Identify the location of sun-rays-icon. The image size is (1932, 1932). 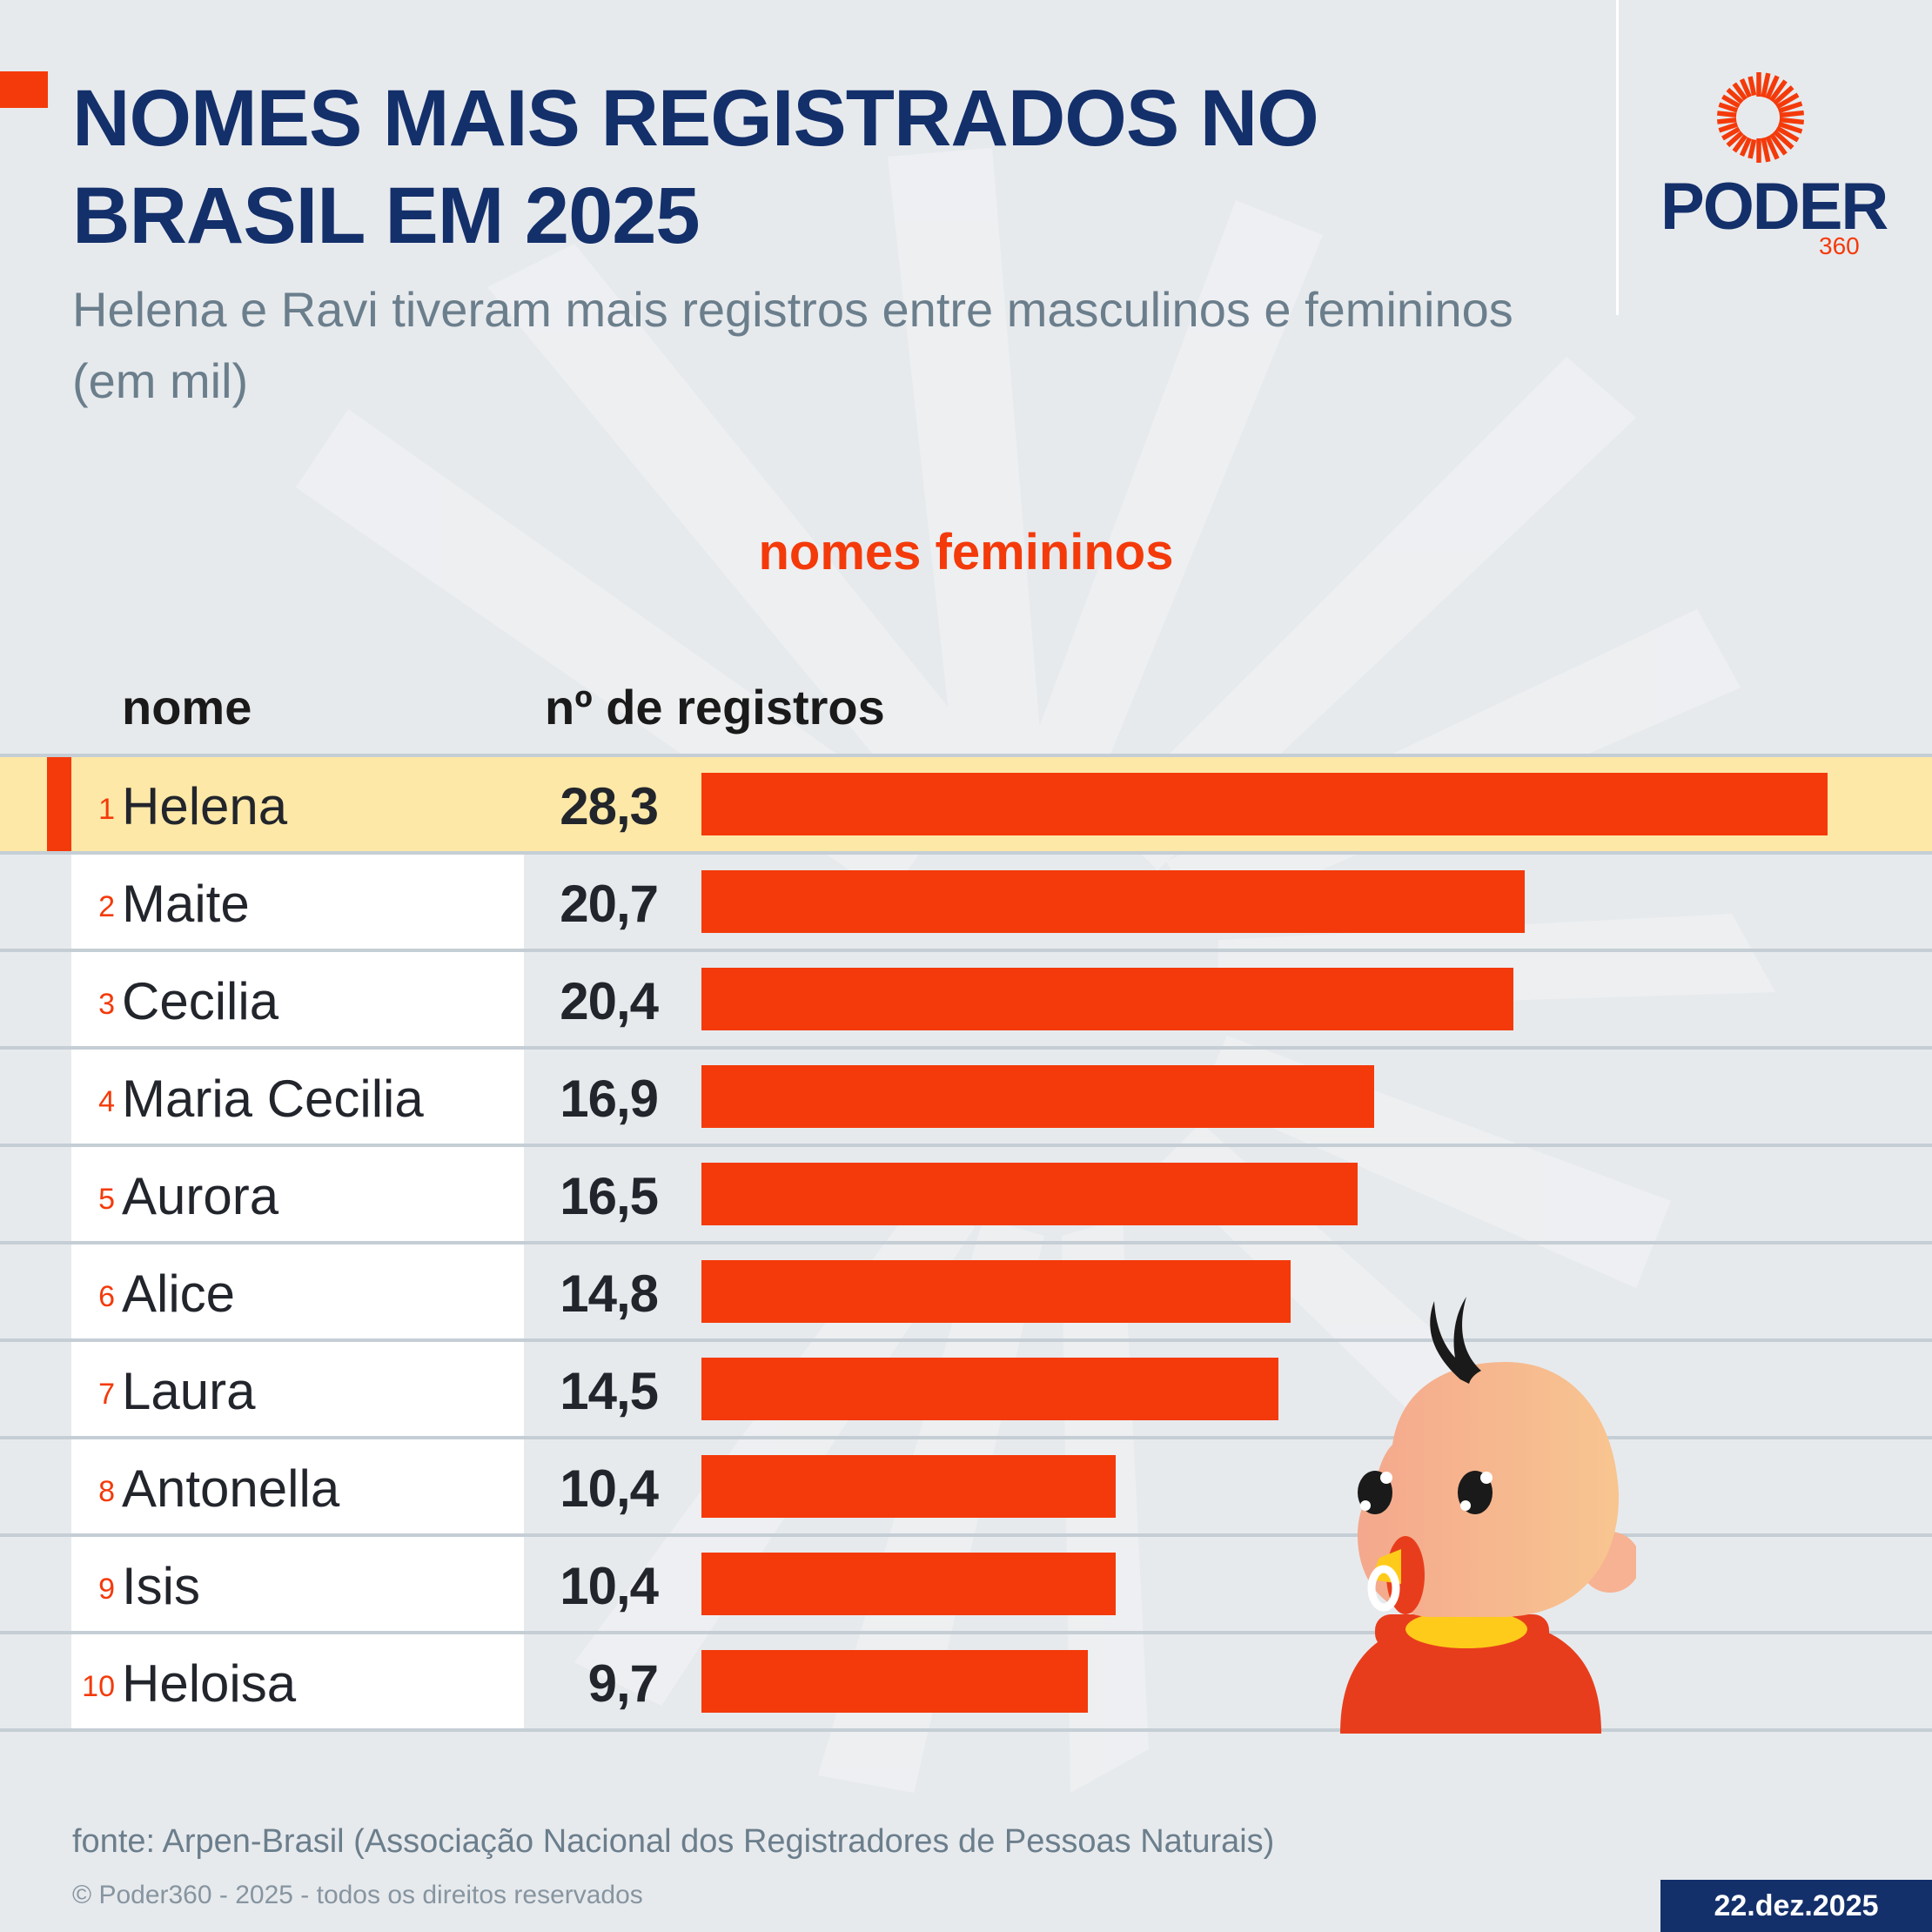
(1760, 118).